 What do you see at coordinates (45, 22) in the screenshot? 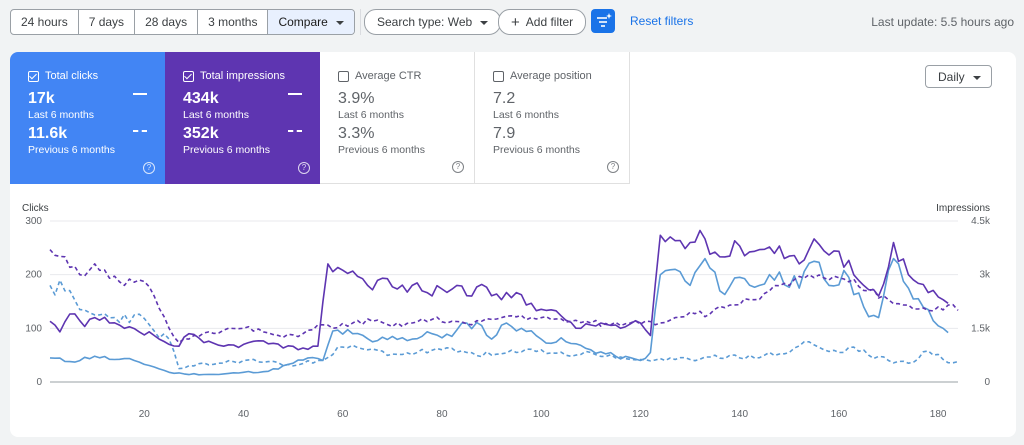
I see `range-24-hours: 24 hours` at bounding box center [45, 22].